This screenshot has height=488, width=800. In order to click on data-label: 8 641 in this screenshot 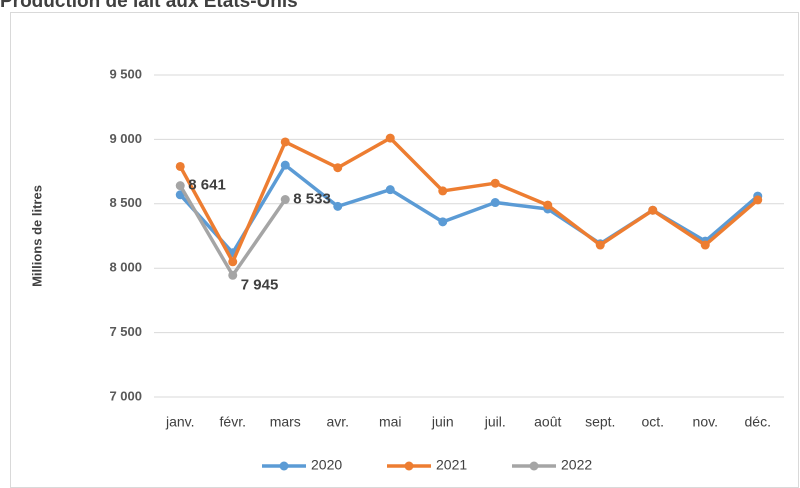, I will do `click(207, 185)`.